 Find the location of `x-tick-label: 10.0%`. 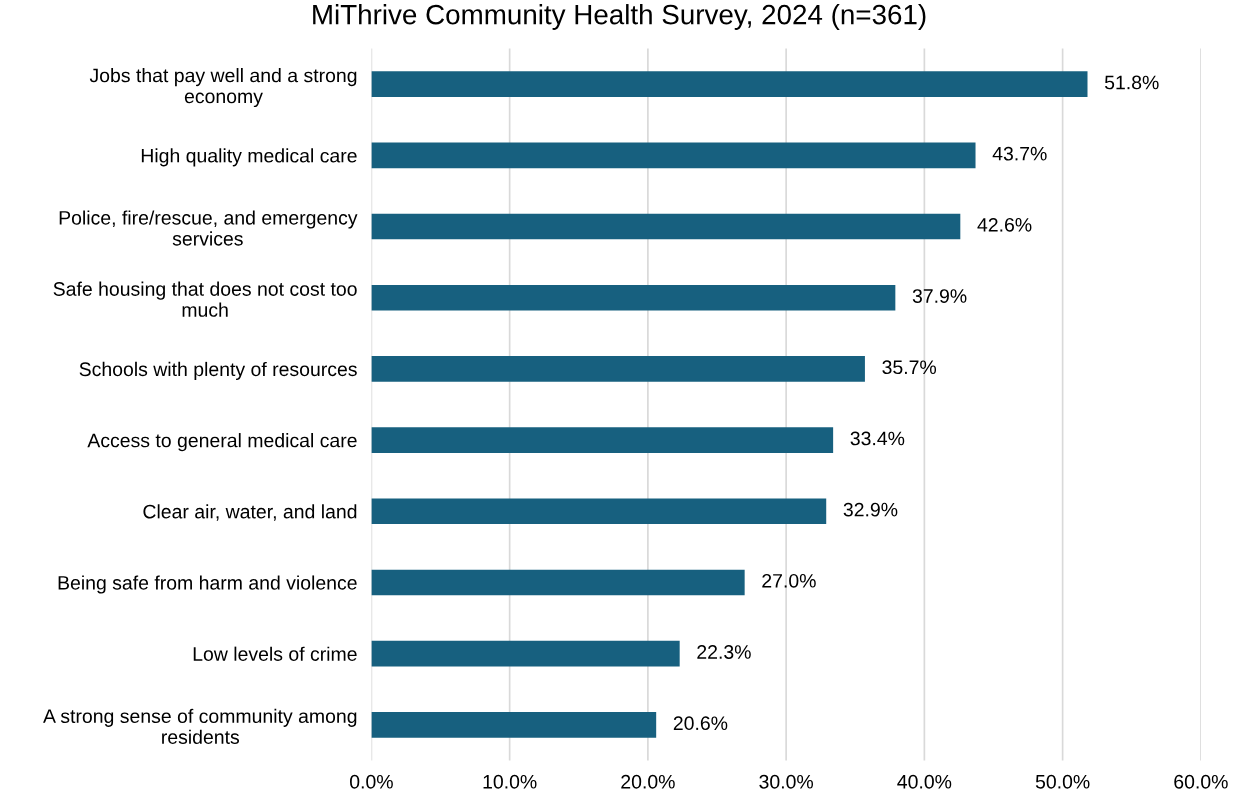

x-tick-label: 10.0% is located at coordinates (510, 781).